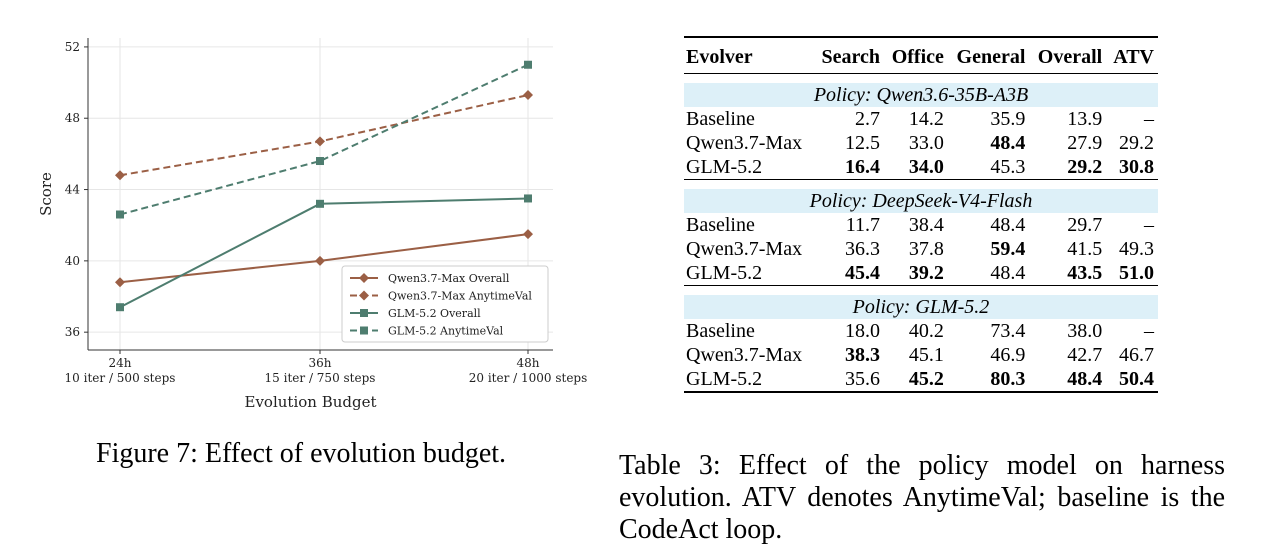  I want to click on y-tick-label: 48, so click(72, 118).